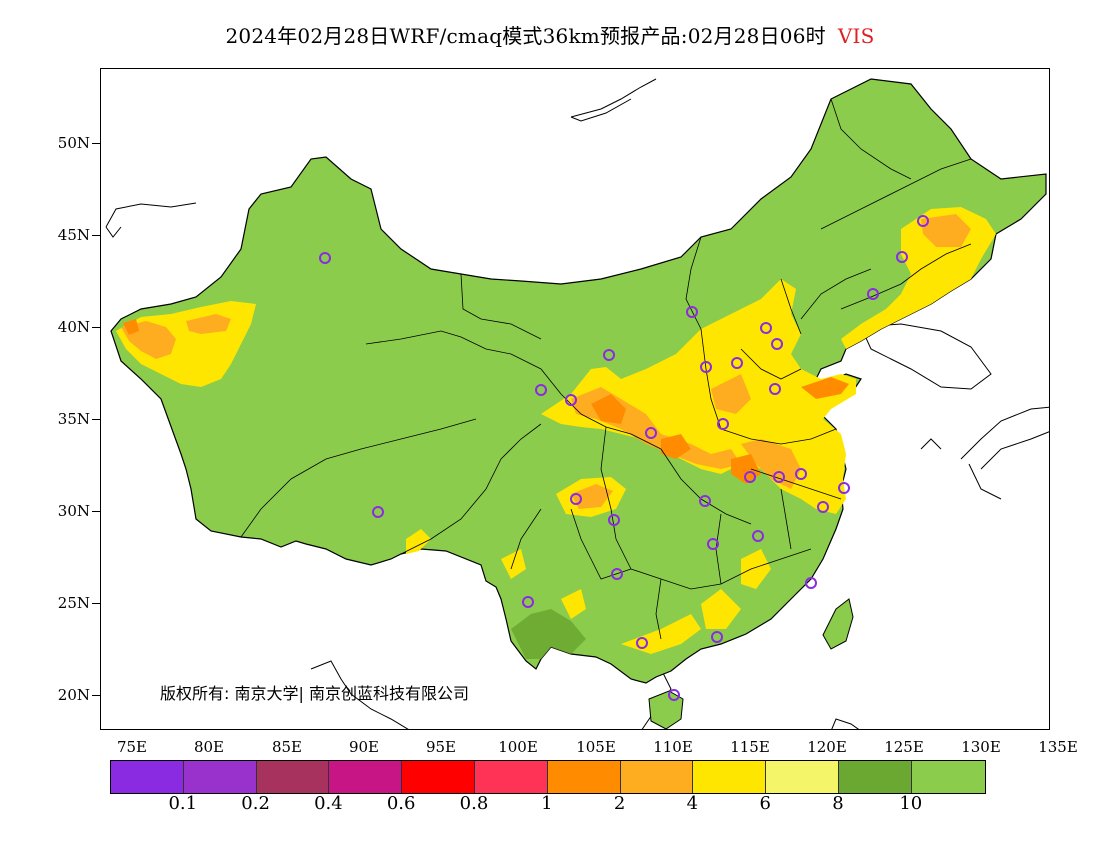  I want to click on color-legend, so click(548, 777).